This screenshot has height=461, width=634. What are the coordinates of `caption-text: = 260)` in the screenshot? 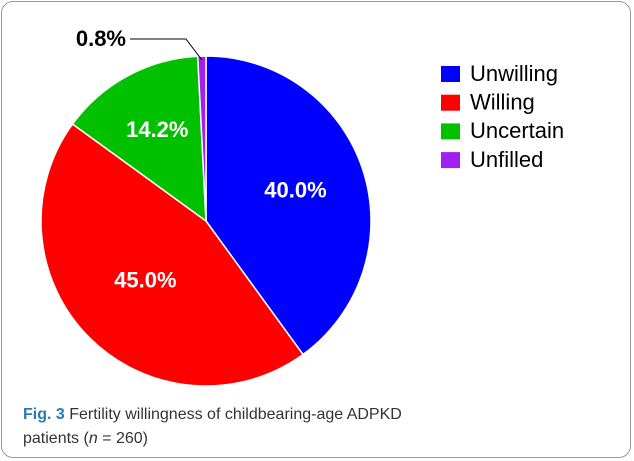 It's located at (122, 438).